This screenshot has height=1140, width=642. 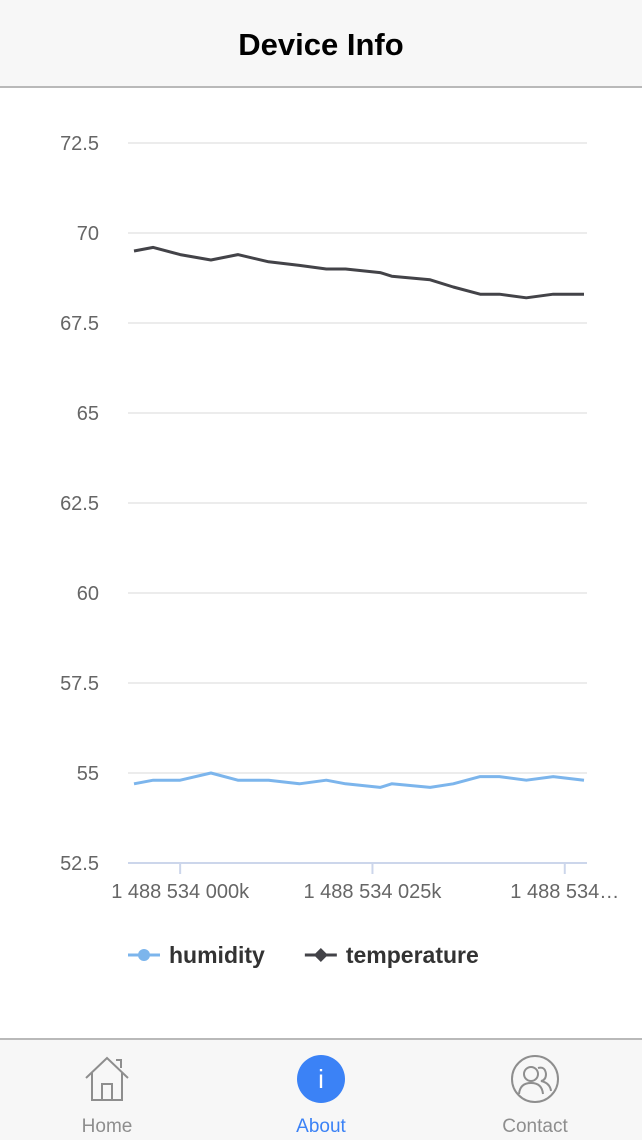 What do you see at coordinates (79, 684) in the screenshot?
I see `y-tick-label: 57.5` at bounding box center [79, 684].